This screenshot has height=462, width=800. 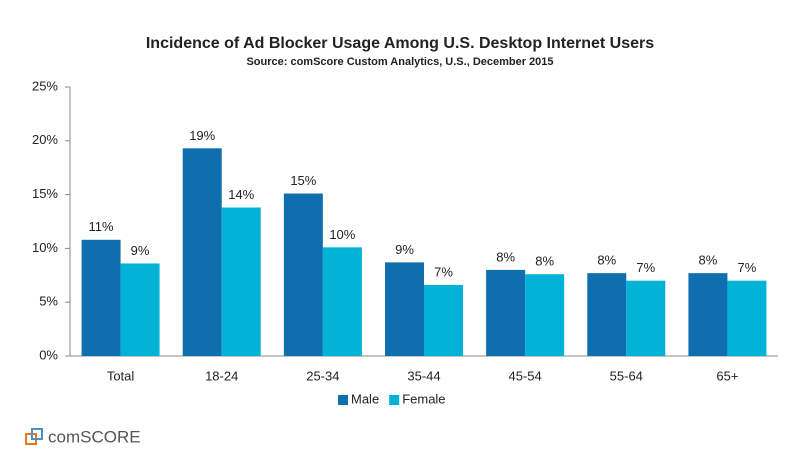 What do you see at coordinates (525, 375) in the screenshot?
I see `x-tick-label: 45-54` at bounding box center [525, 375].